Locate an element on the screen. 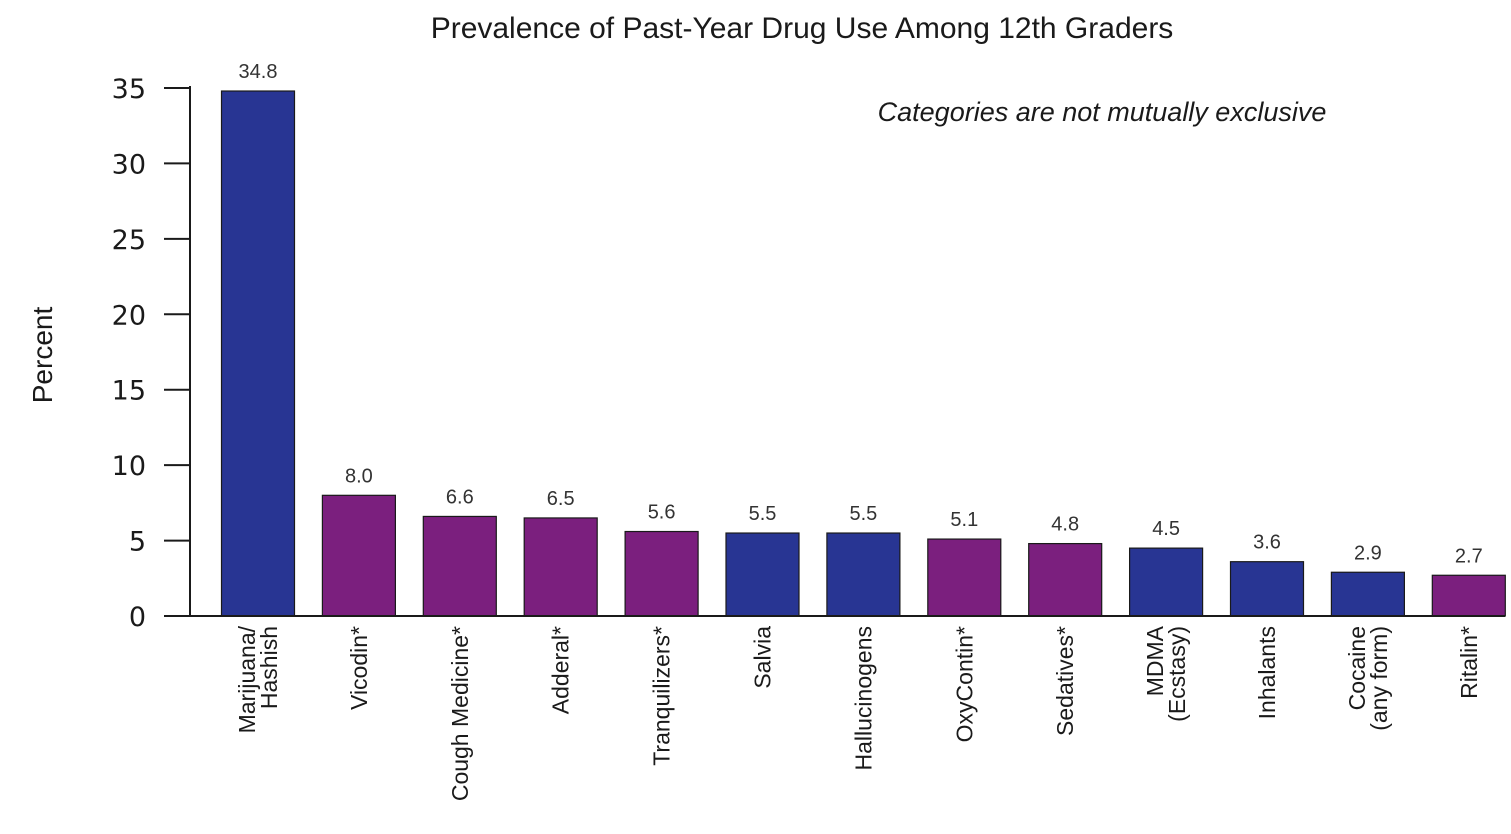 The image size is (1511, 834). x-tick-label: Vicodin* is located at coordinates (359, 668).